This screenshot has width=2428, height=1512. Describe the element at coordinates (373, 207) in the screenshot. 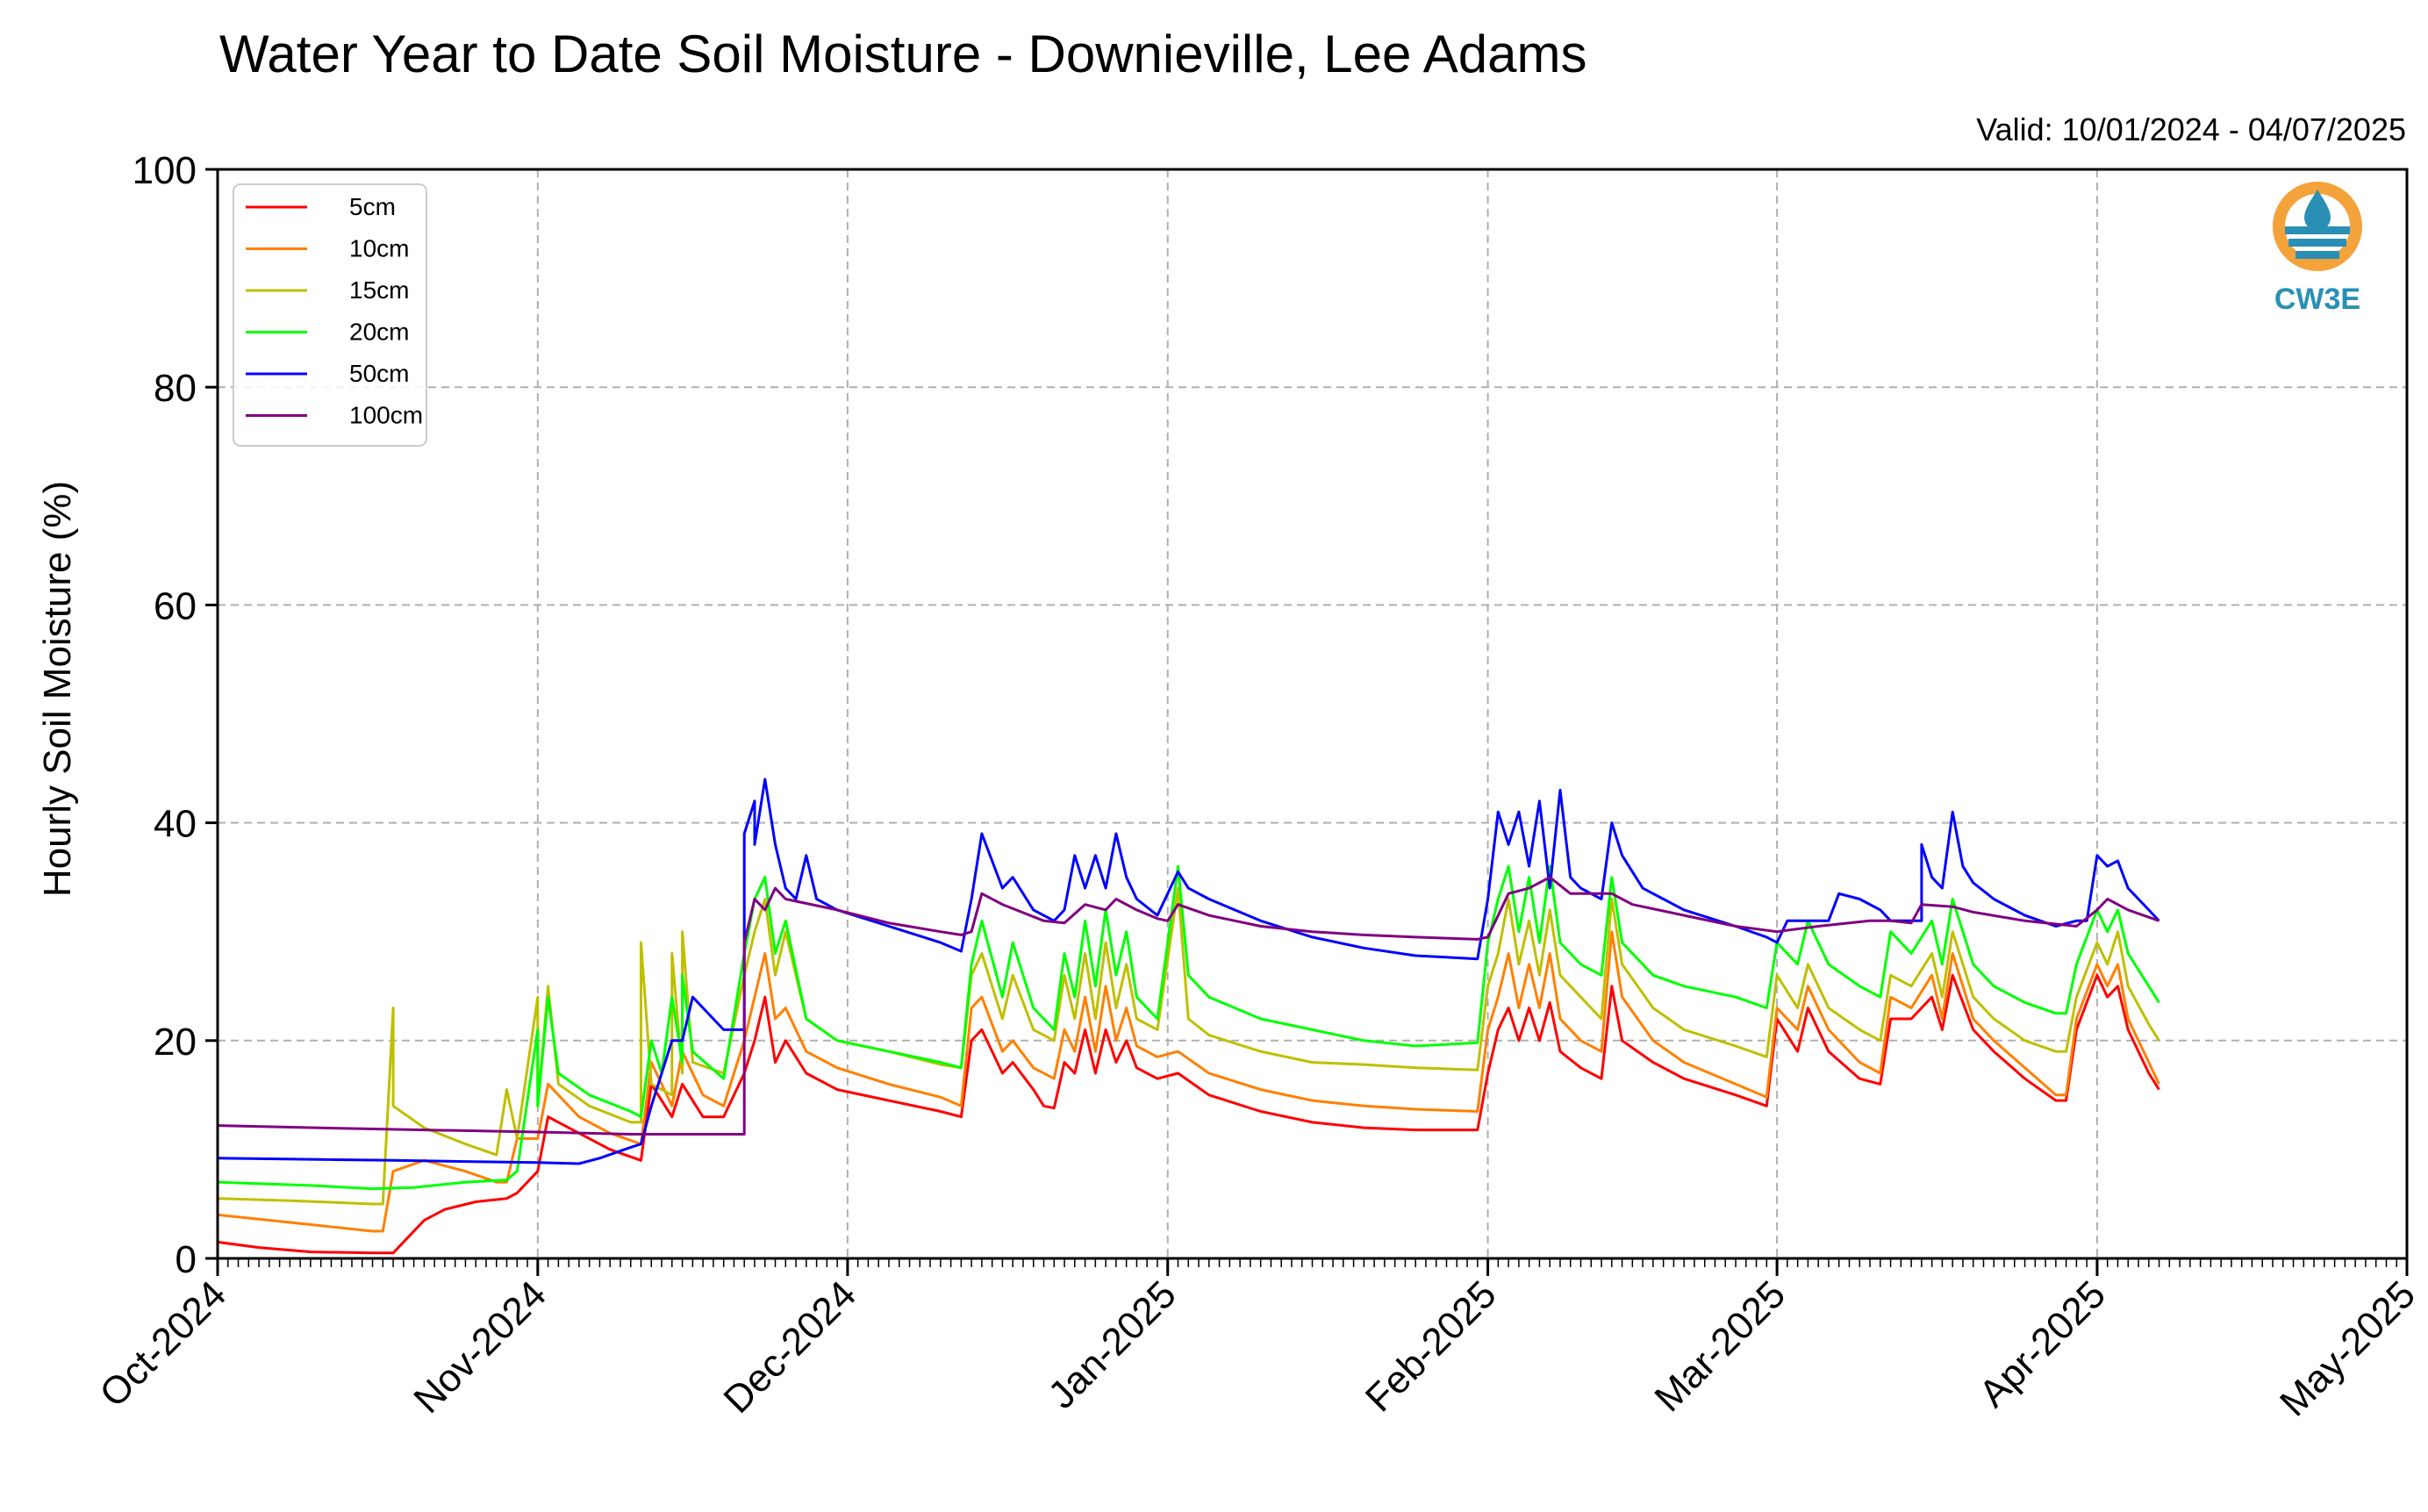

I see `legend-label-5cm: 5cm` at that location.